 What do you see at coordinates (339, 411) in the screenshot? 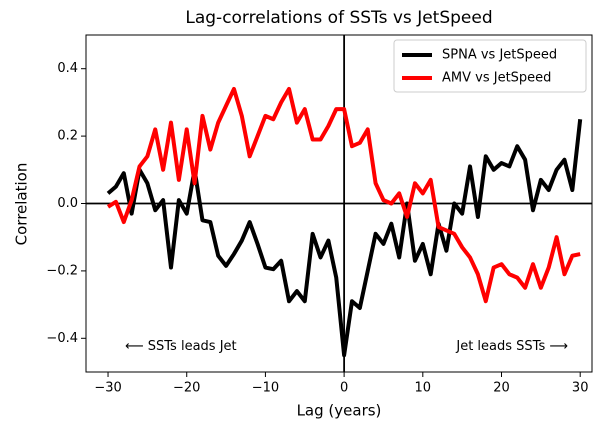
I see `x-axis-label: Lag (years)` at bounding box center [339, 411].